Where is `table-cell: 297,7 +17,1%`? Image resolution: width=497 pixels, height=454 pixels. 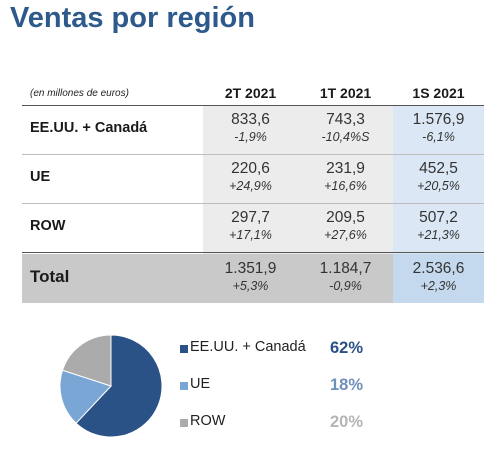 table-cell: 297,7 +17,1% is located at coordinates (250, 225).